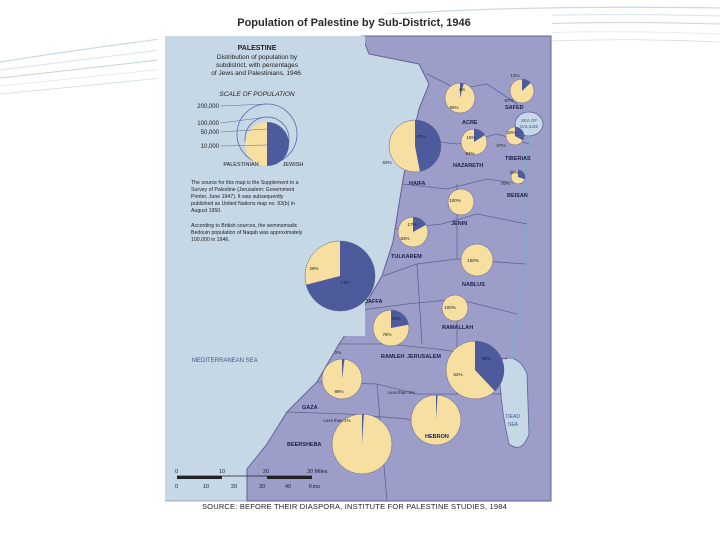  Describe the element at coordinates (404, 238) in the screenshot. I see `tulkarem-percent-label-1: 83%` at that location.